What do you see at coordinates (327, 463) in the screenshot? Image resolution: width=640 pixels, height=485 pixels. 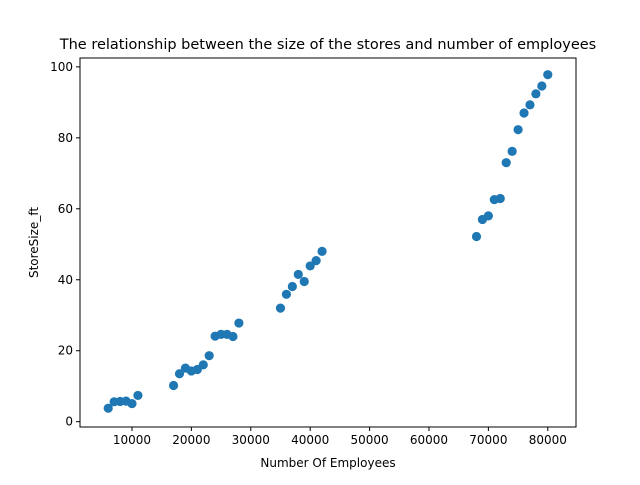 I see `x-axis-label: Number Of Employees` at bounding box center [327, 463].